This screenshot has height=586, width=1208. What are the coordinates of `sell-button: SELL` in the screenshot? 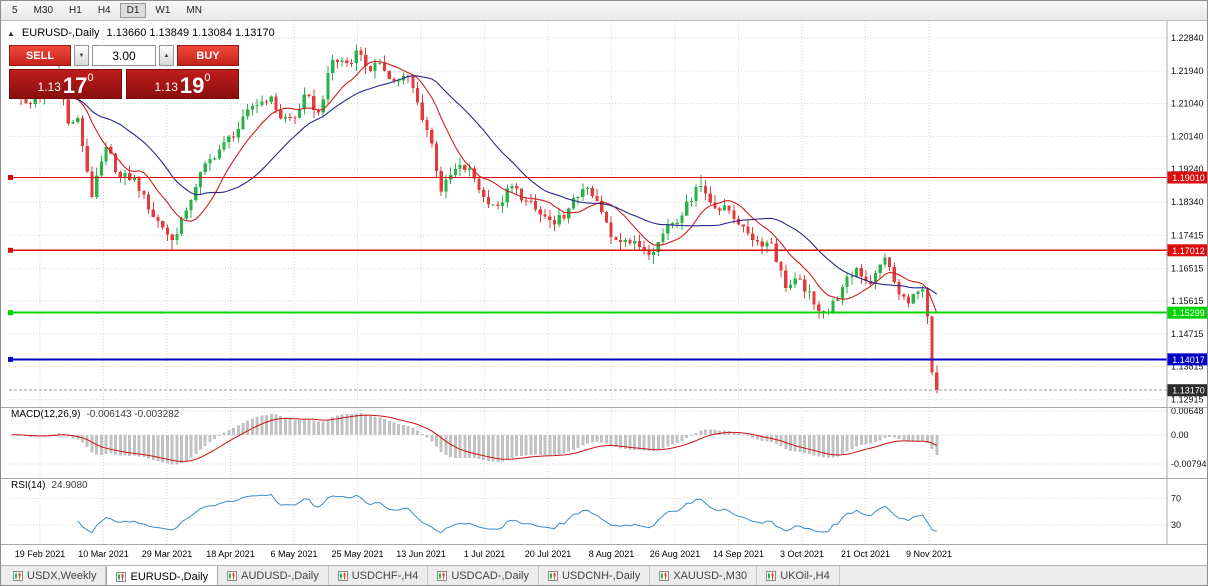 It's located at (40, 55).